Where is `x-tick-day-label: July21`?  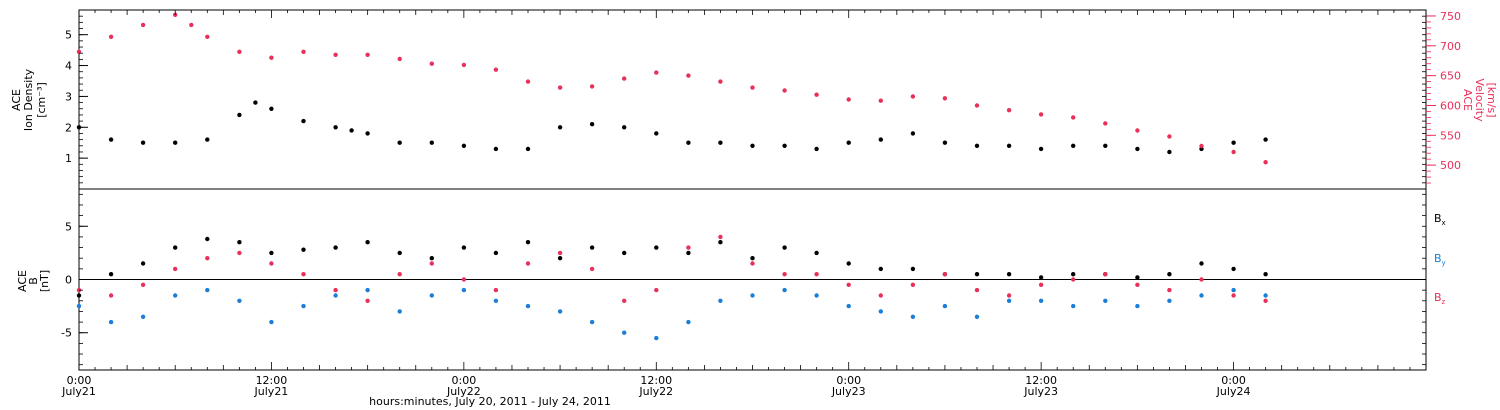
x-tick-day-label: July21 is located at coordinates (78, 391).